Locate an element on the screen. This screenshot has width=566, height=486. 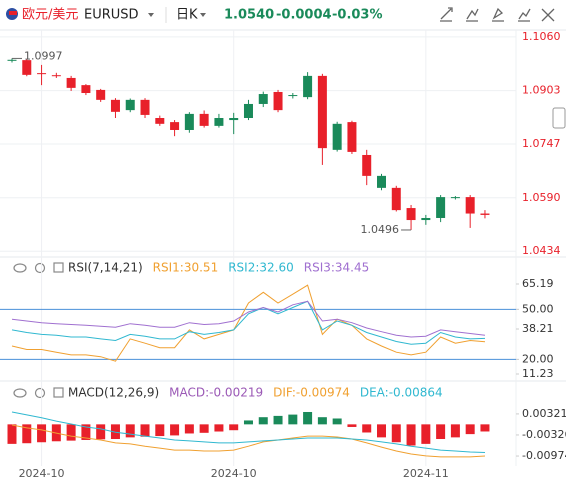
min-label: 1.0496 is located at coordinates (380, 229).